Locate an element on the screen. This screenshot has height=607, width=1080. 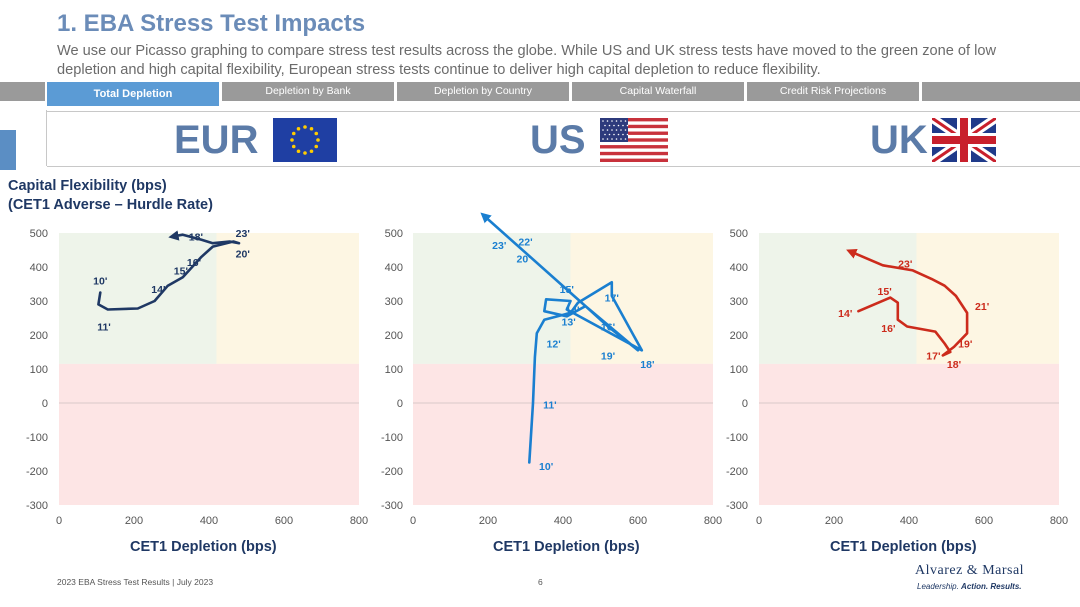
eur-zone-green is located at coordinates (138, 298).